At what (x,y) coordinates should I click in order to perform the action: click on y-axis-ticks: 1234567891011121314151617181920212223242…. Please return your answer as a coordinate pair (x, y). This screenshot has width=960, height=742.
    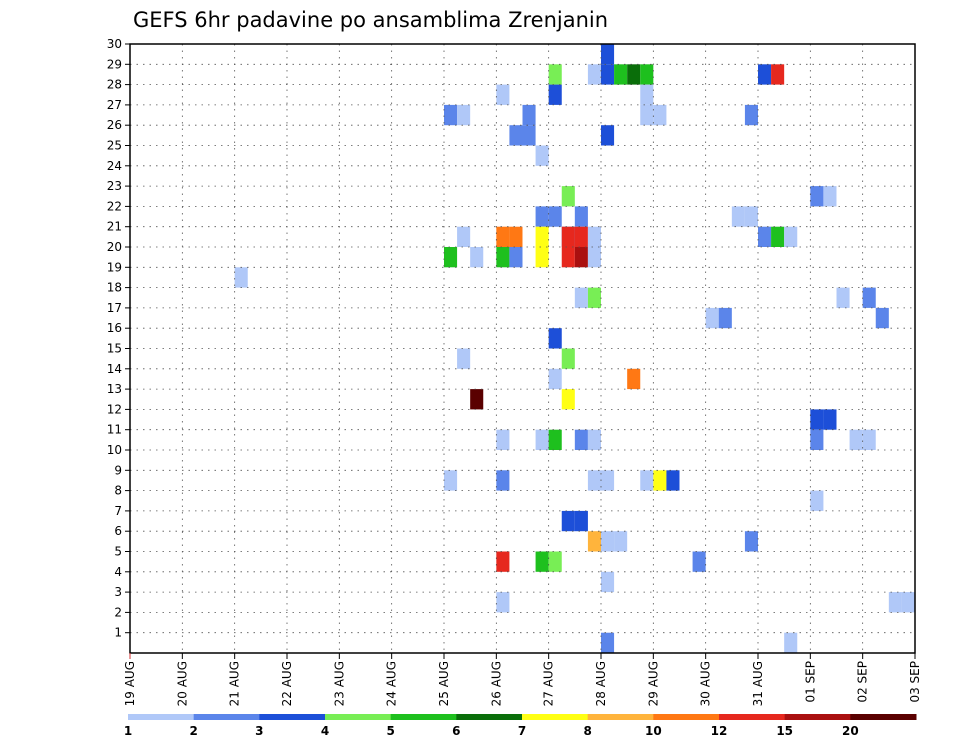
    Looking at the image, I should click on (118, 338).